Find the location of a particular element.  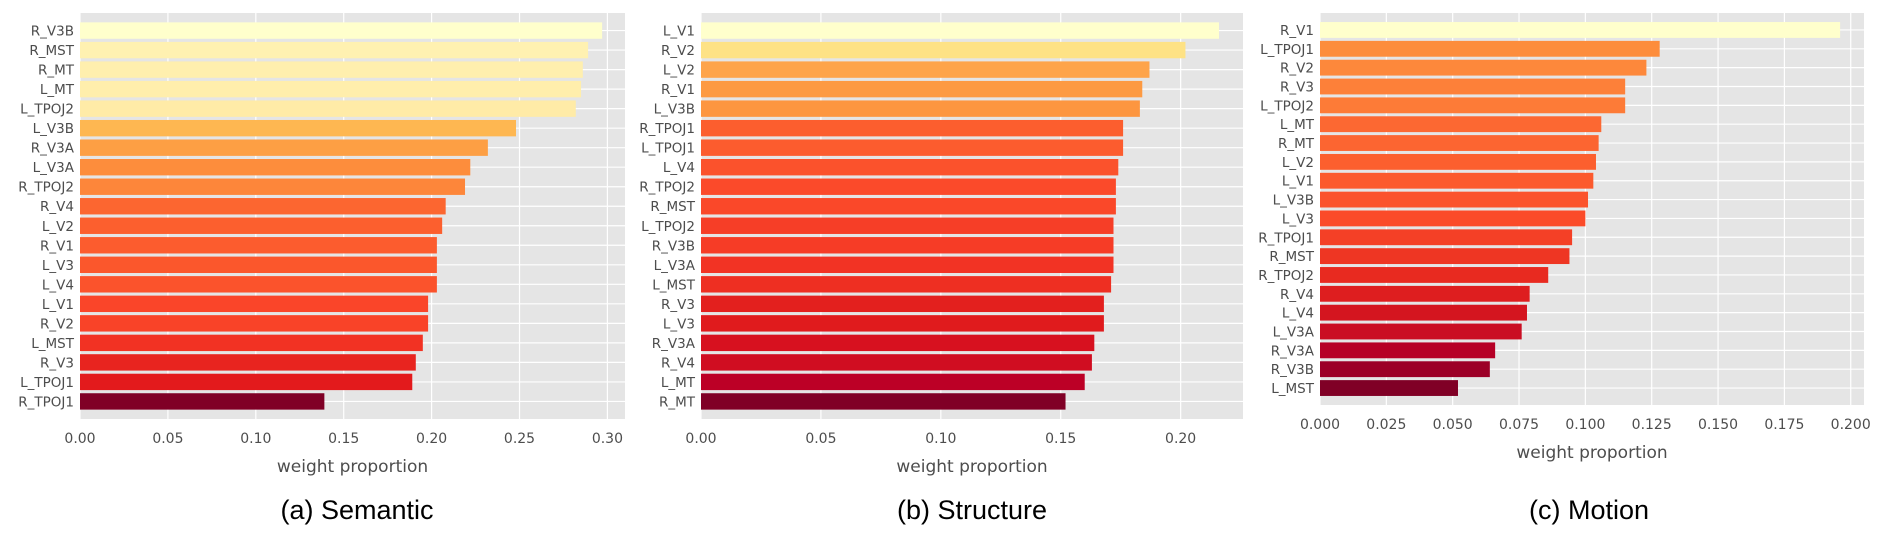

bar-l-v1 is located at coordinates (960, 30).